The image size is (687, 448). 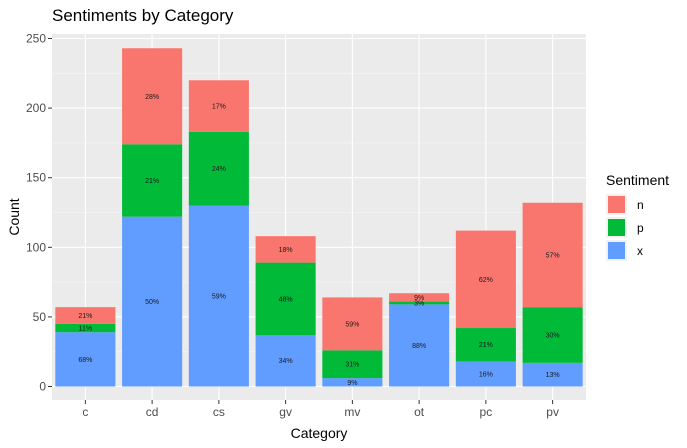 I want to click on bar-segment-p-mv, so click(x=352, y=364).